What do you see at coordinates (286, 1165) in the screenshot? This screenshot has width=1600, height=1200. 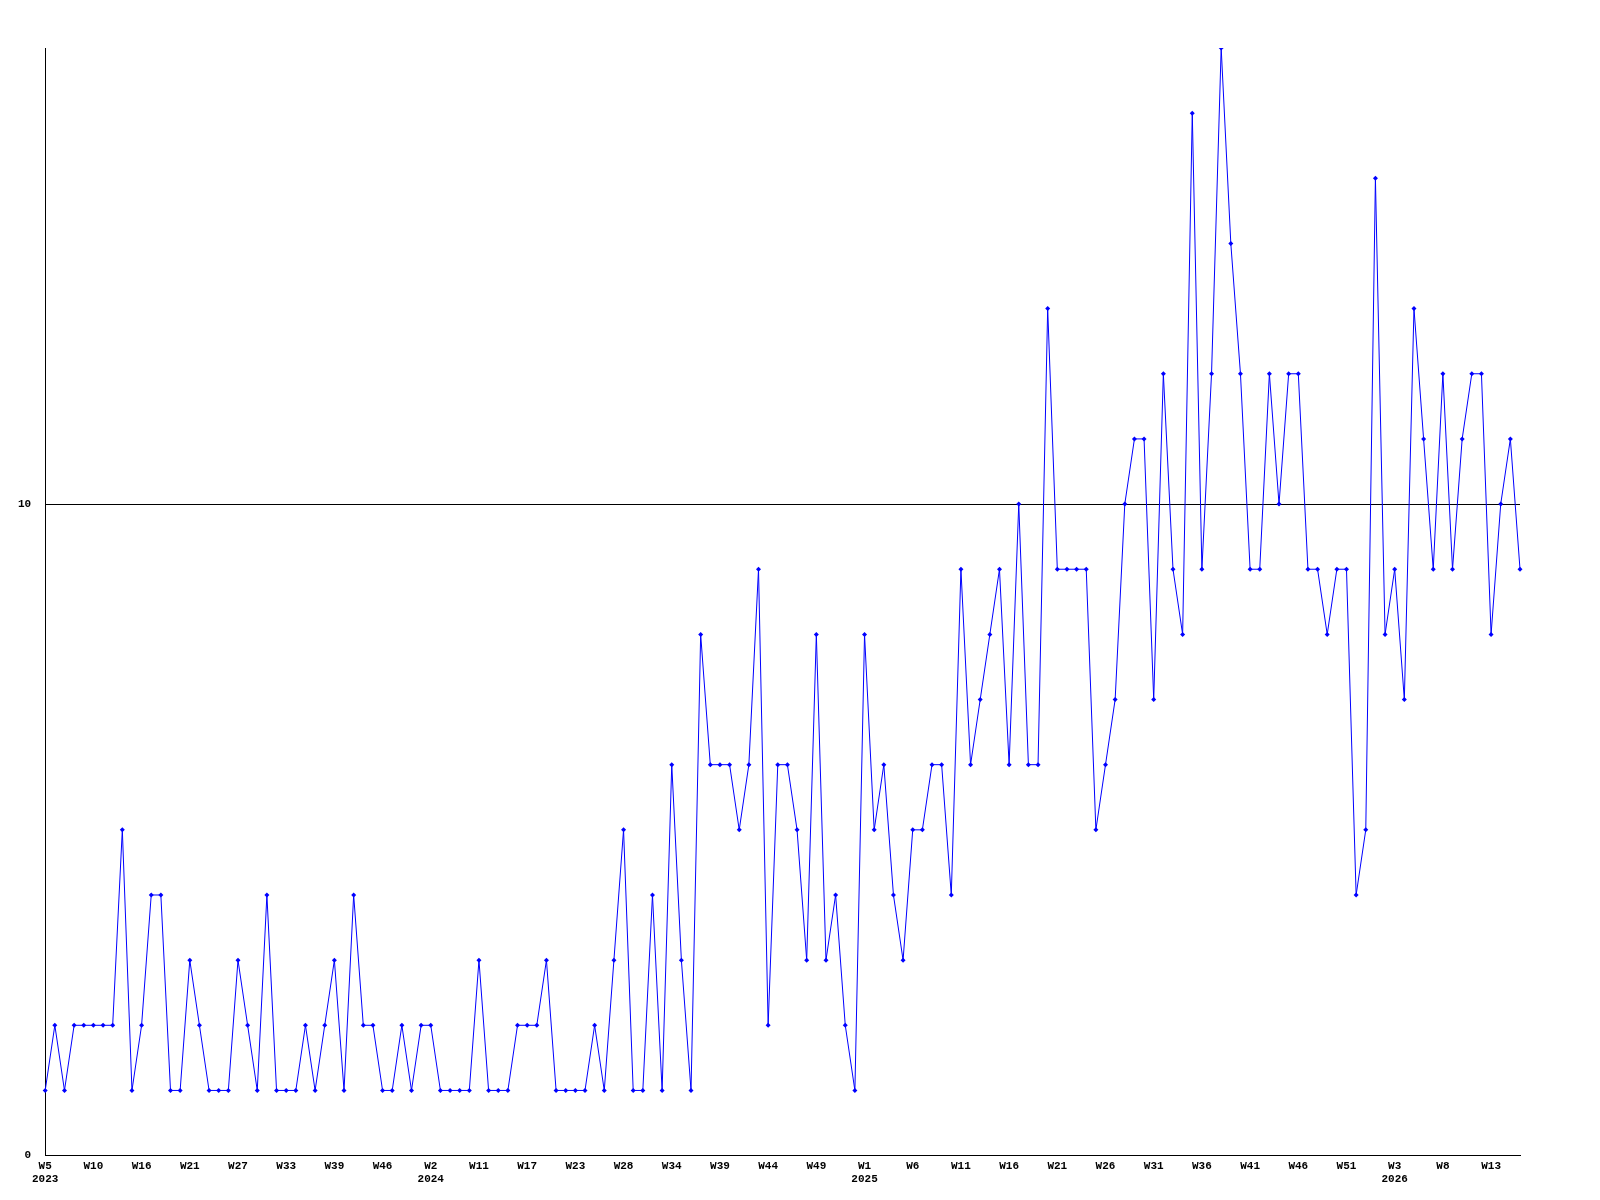 I see `x-tick-label: W33` at bounding box center [286, 1165].